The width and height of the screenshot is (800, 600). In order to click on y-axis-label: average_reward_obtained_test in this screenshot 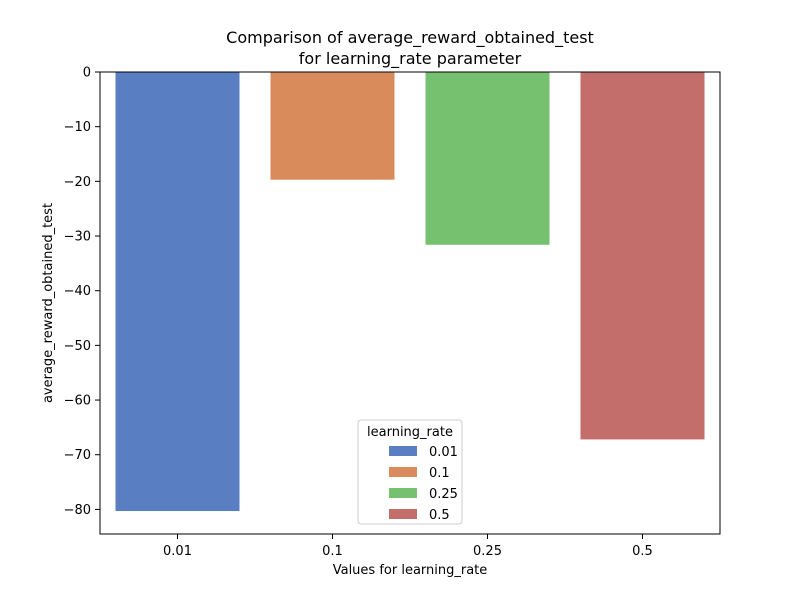, I will do `click(48, 303)`.